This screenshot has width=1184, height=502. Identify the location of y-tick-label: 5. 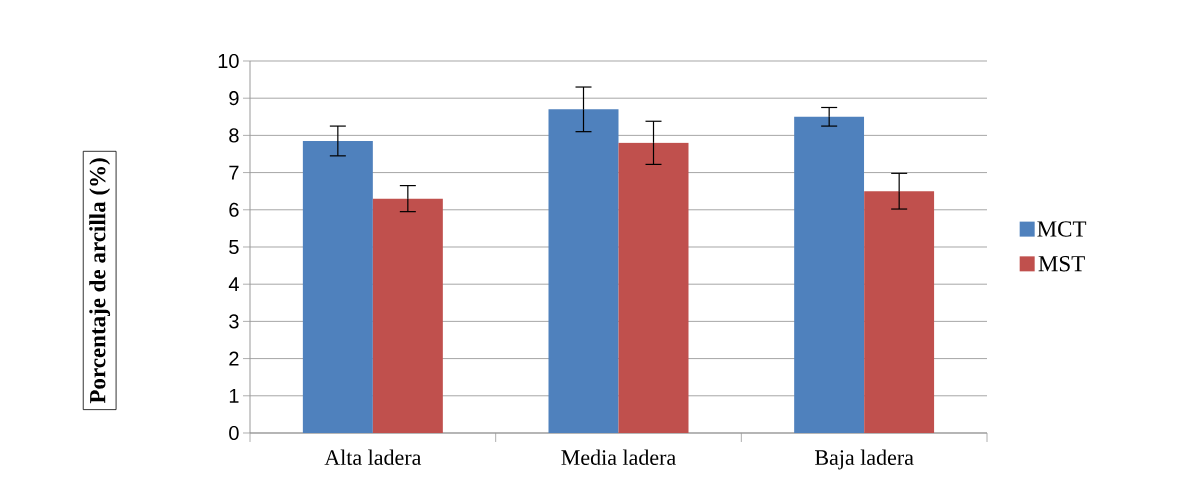
(234, 247).